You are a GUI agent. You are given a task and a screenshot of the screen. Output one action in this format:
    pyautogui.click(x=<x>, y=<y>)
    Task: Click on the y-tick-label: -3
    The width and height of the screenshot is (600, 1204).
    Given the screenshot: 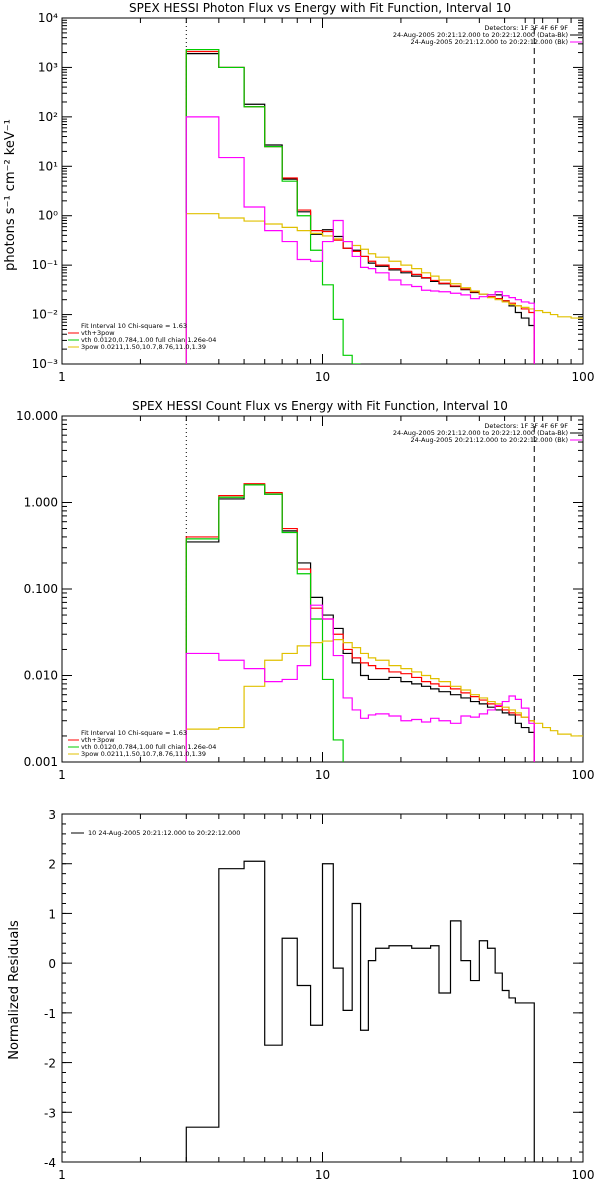 What is the action you would take?
    pyautogui.click(x=50, y=1113)
    